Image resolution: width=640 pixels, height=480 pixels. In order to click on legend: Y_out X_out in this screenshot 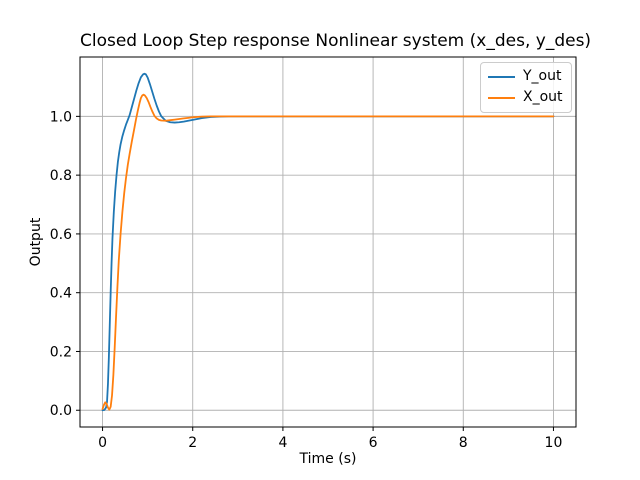, I will do `click(526, 87)`.